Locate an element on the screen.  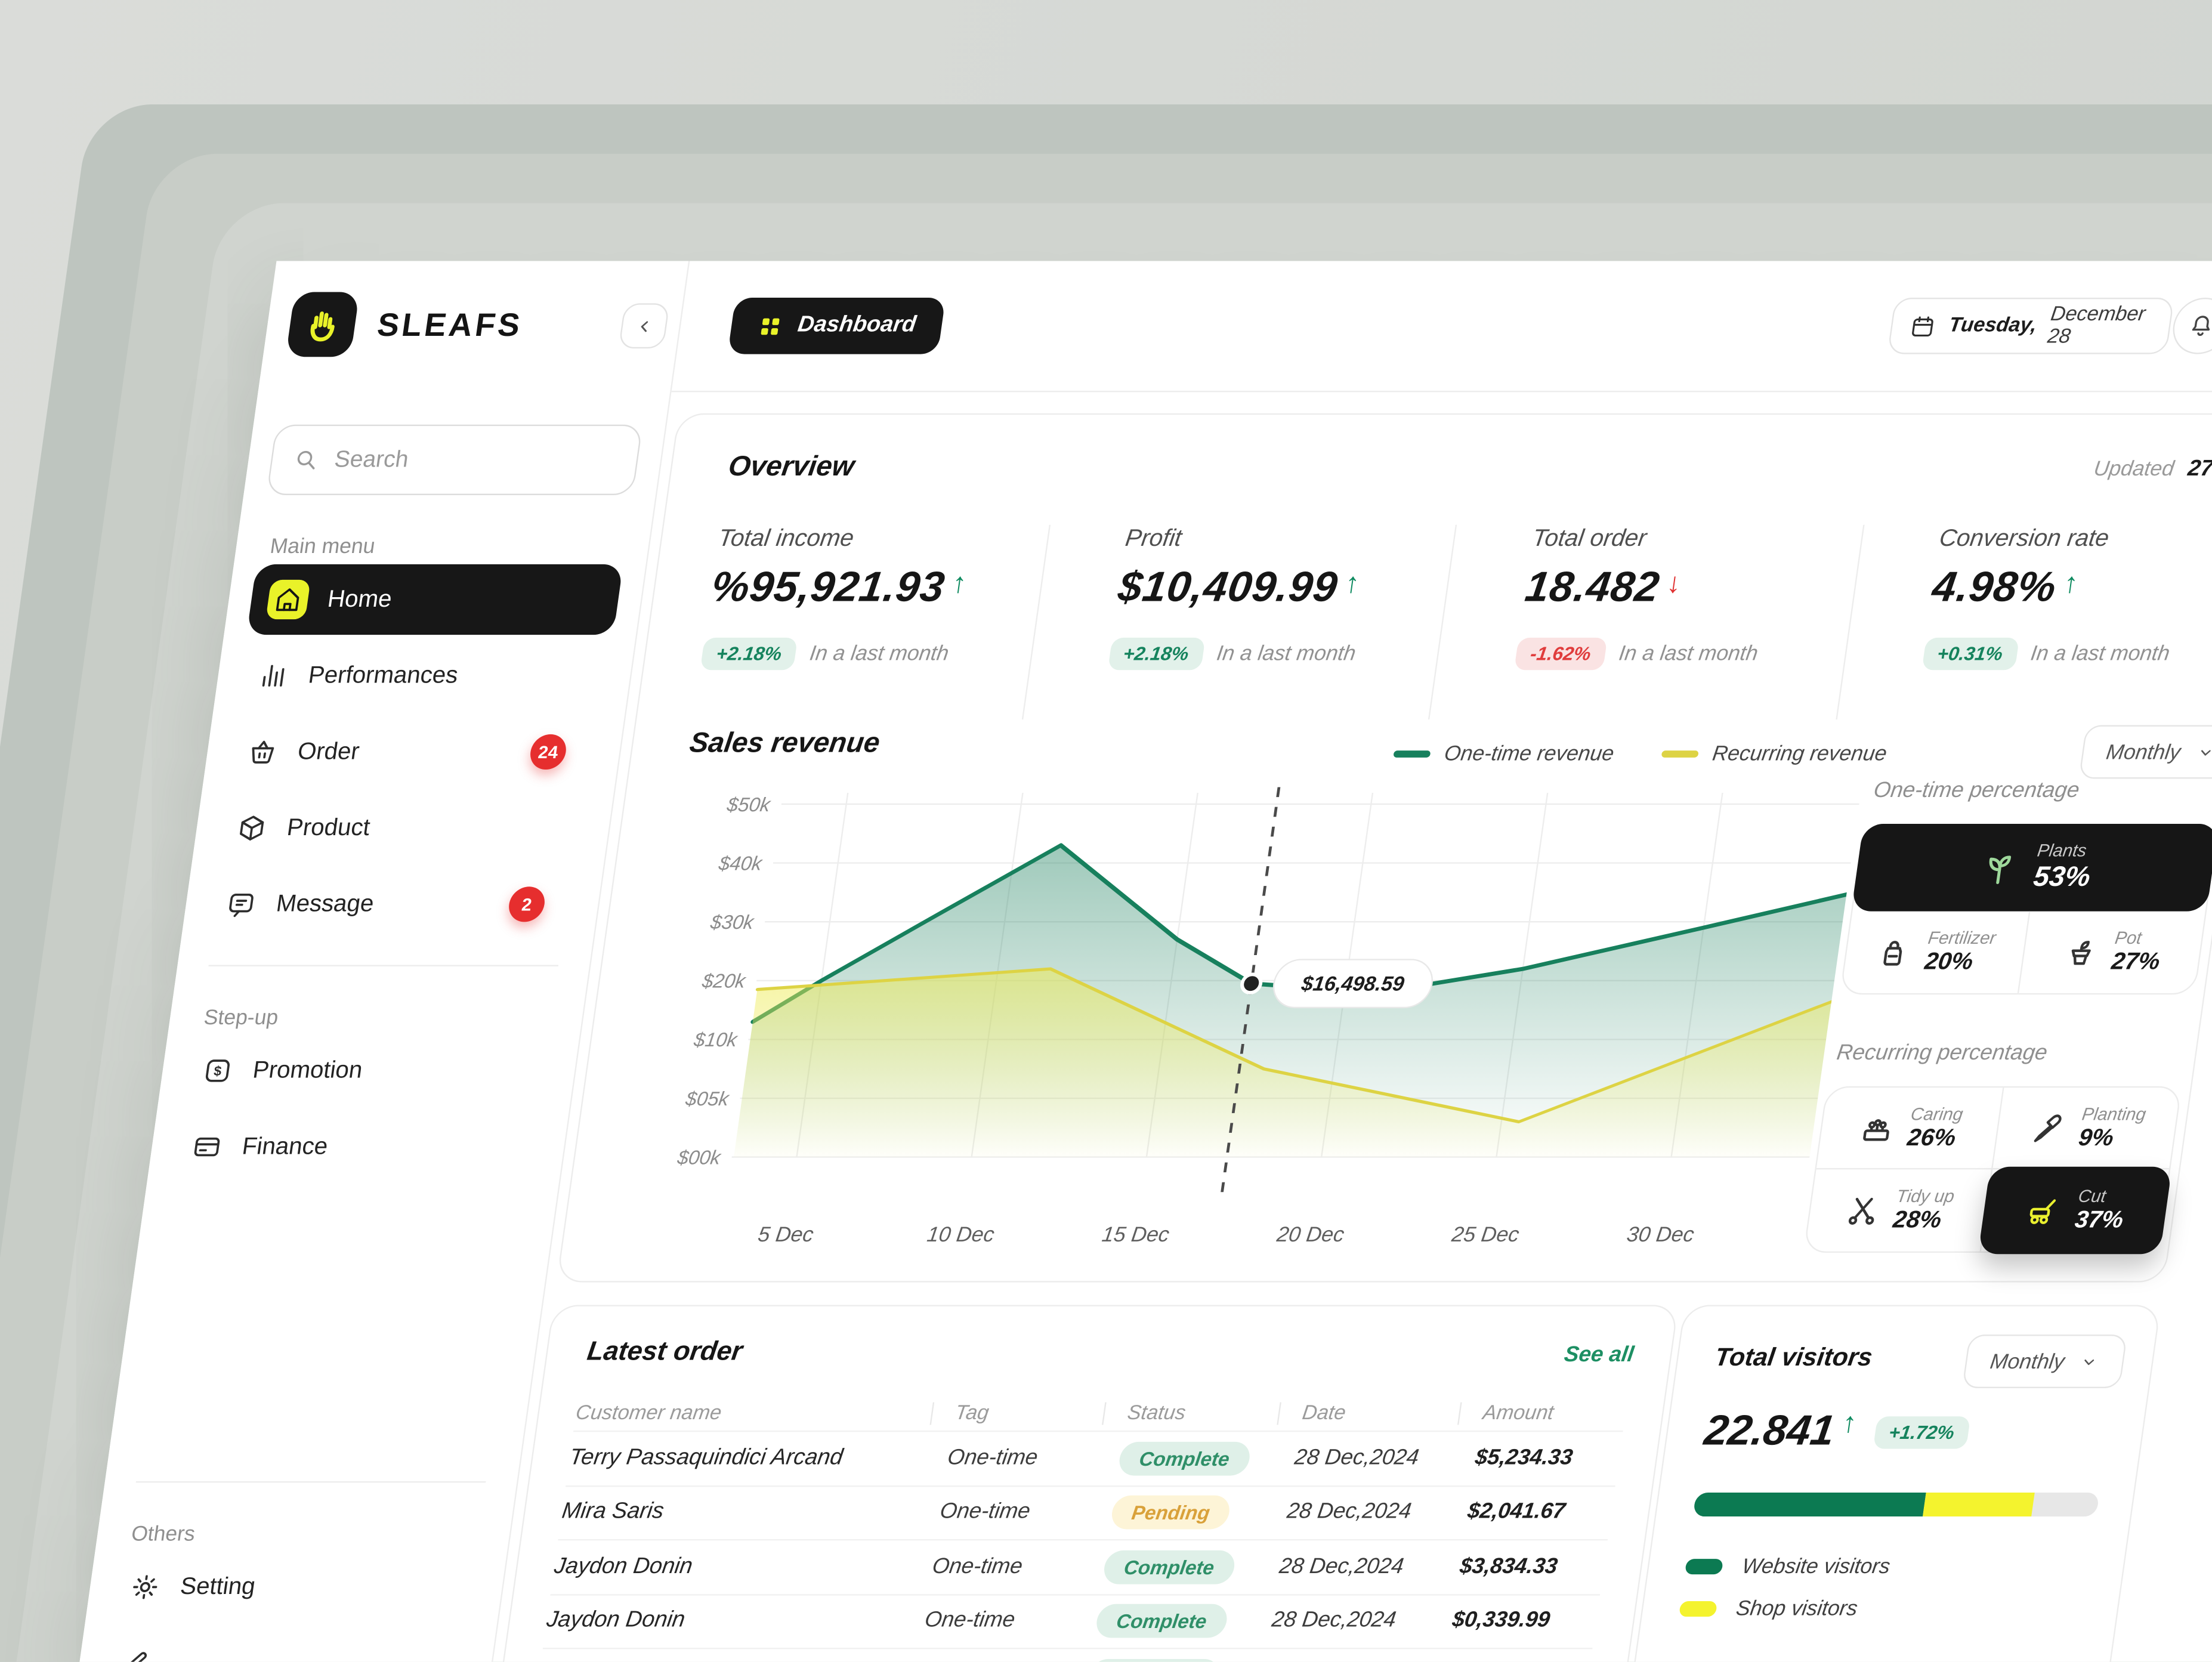
notification-button is located at coordinates (2190, 325).